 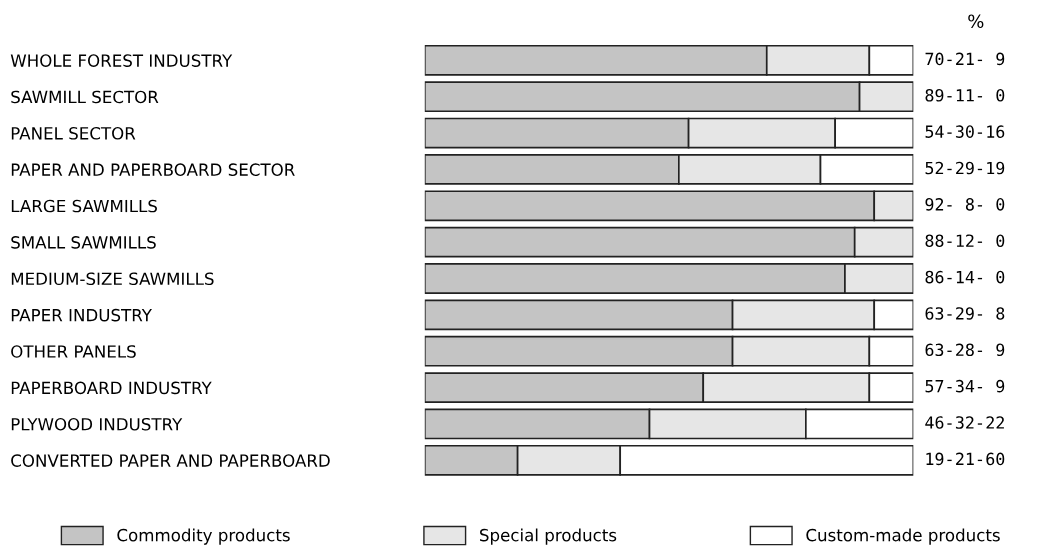 What do you see at coordinates (969, 422) in the screenshot?
I see `data-label: 32-` at bounding box center [969, 422].